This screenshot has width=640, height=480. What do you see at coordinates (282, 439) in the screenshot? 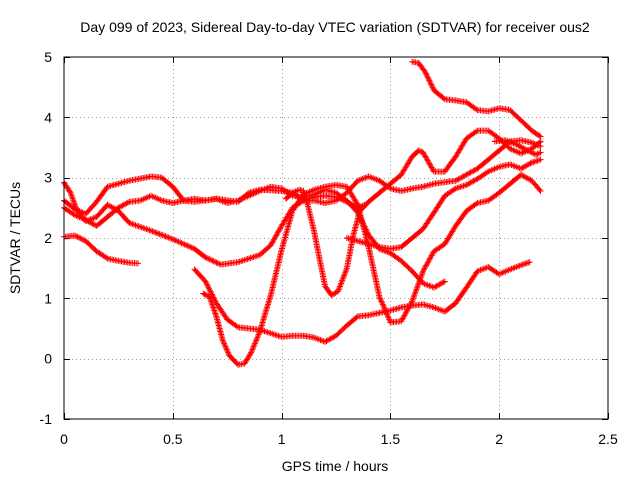
I see `x-tick-label: 1` at bounding box center [282, 439].